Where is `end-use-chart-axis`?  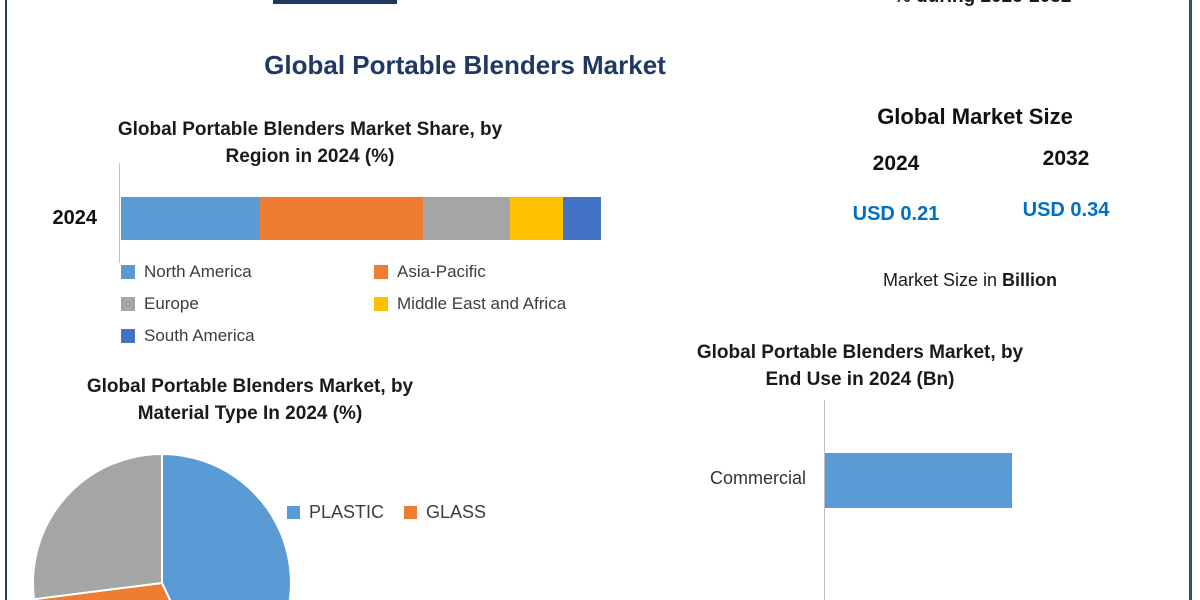
end-use-chart-axis is located at coordinates (824, 500).